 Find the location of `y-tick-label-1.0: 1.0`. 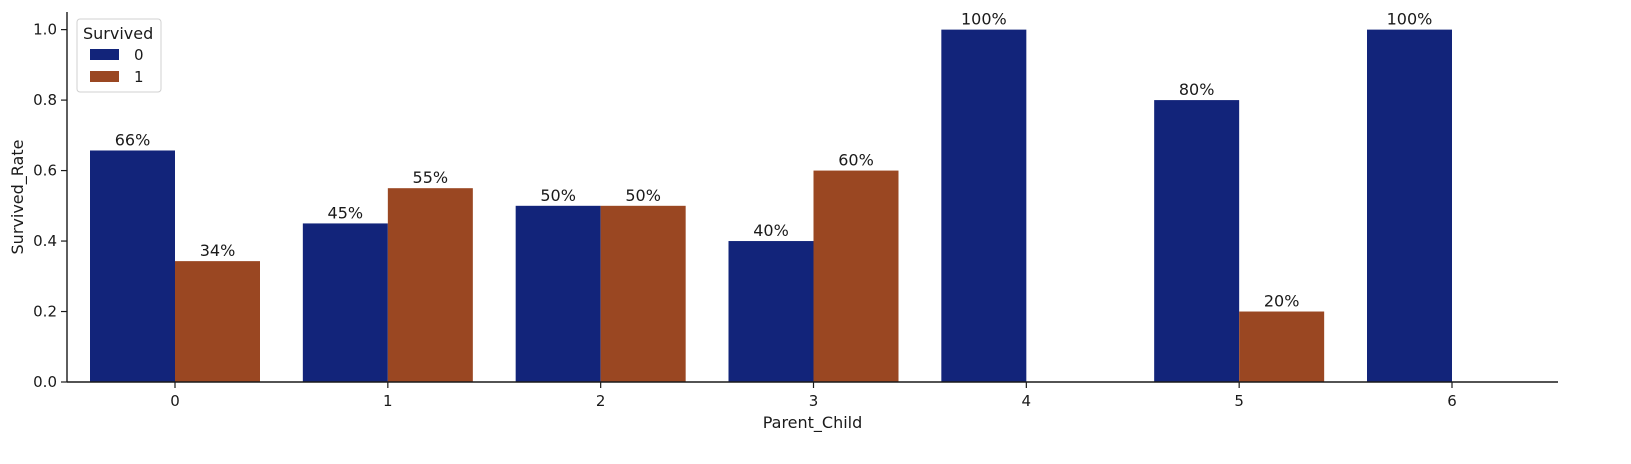

y-tick-label-1.0: 1.0 is located at coordinates (45, 30).